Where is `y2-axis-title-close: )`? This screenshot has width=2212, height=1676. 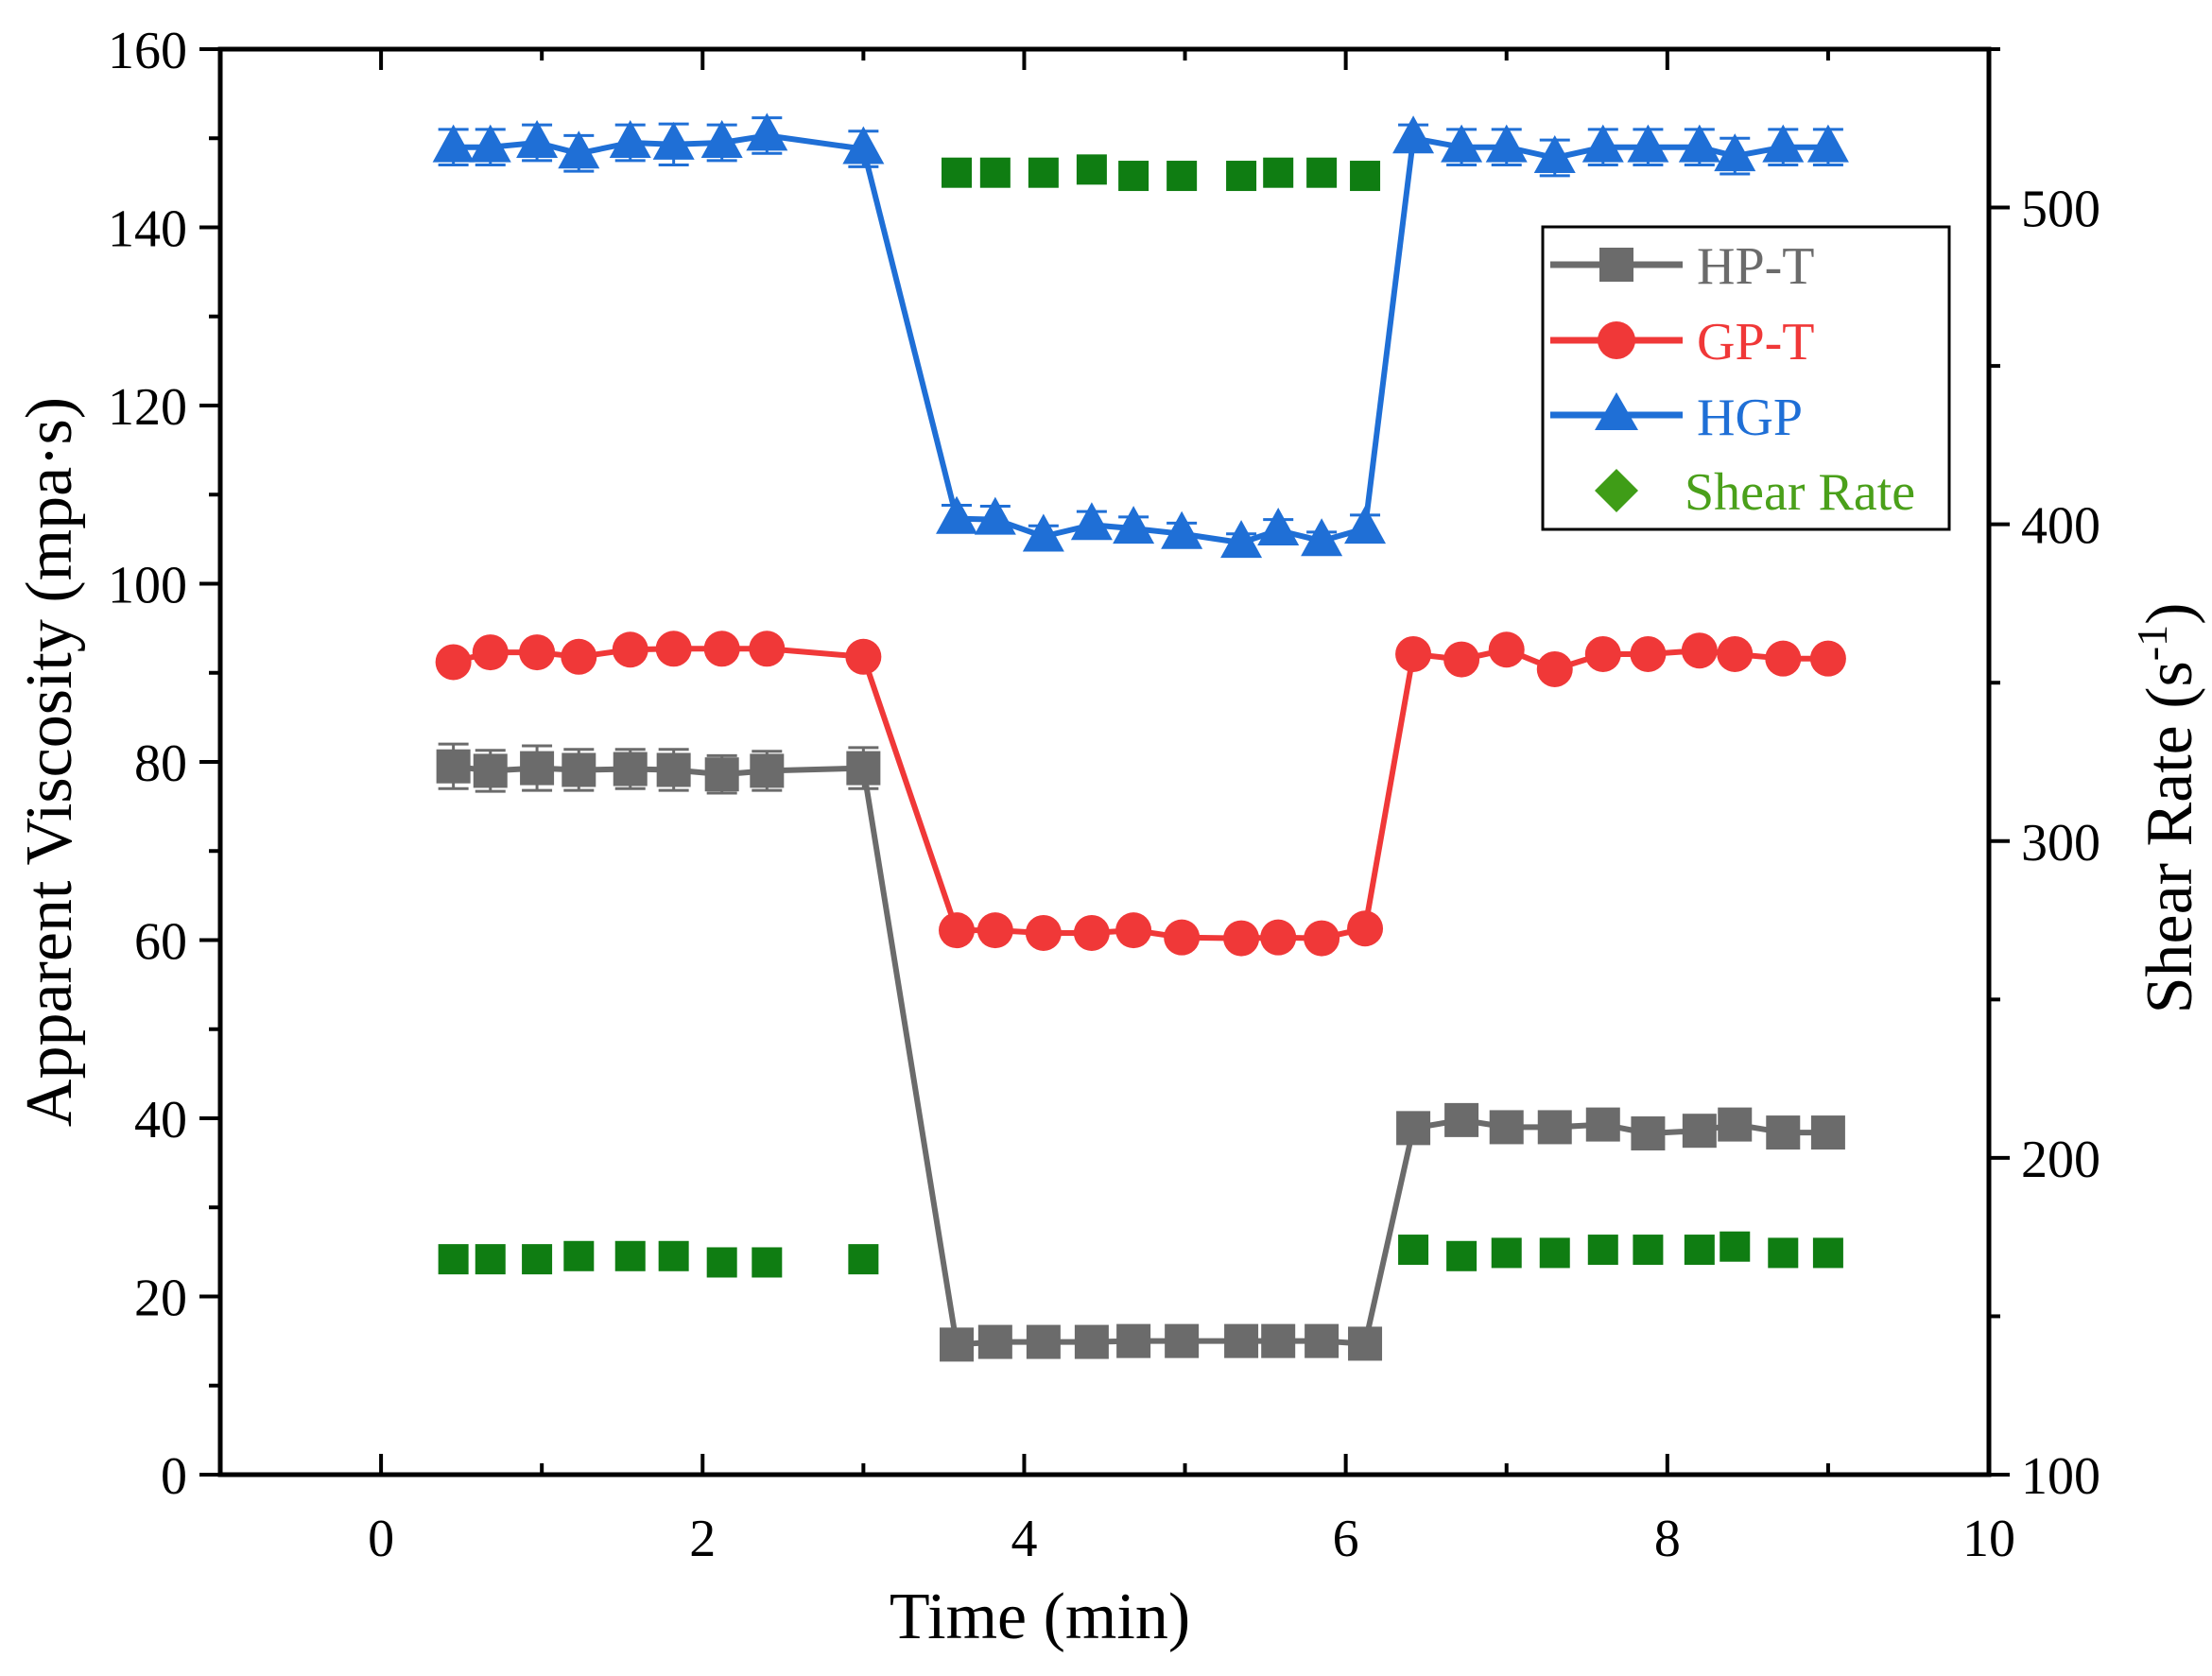
y2-axis-title-close: ) is located at coordinates (2170, 614).